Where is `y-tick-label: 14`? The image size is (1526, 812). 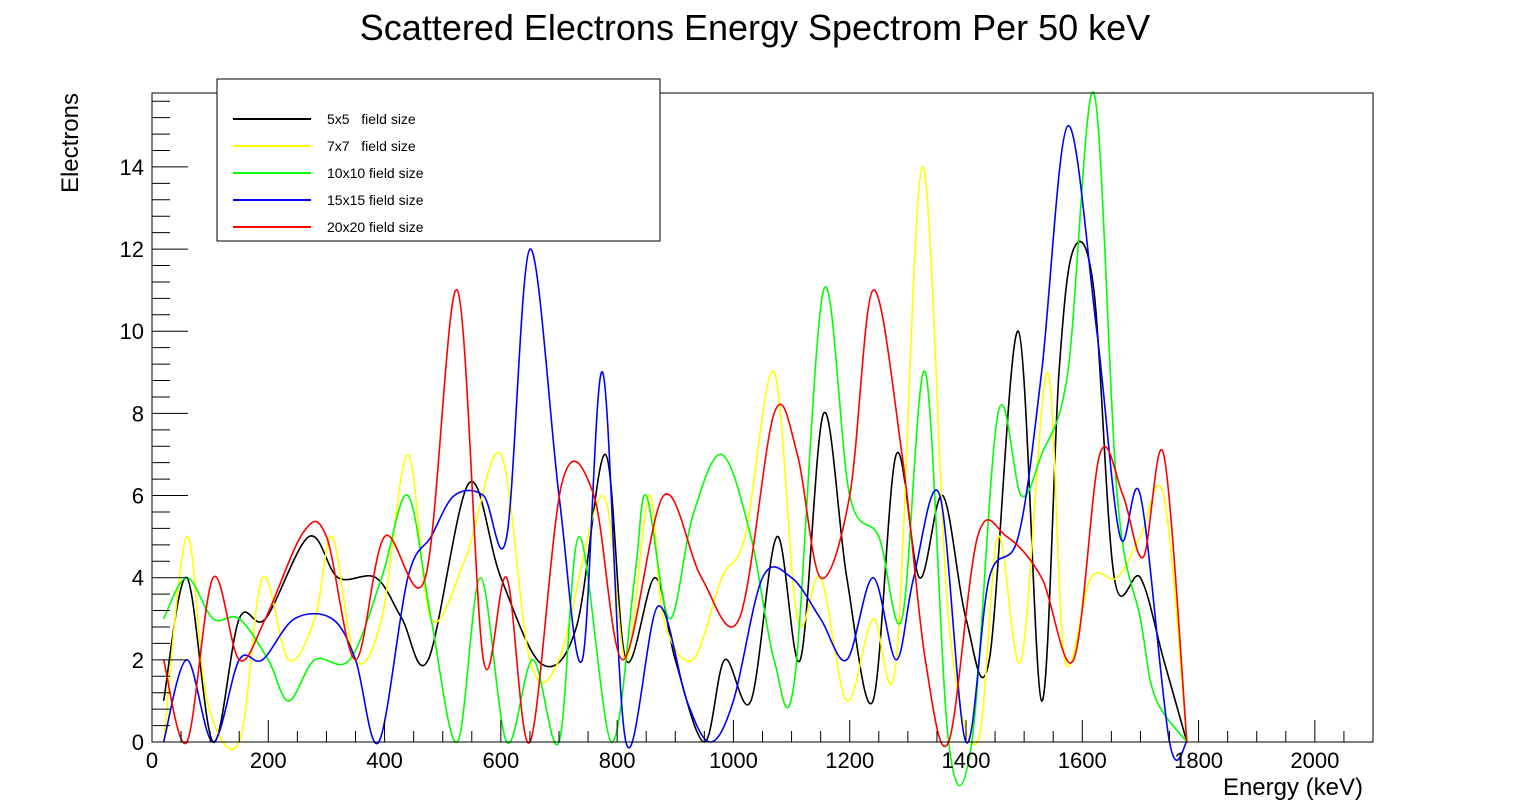 y-tick-label: 14 is located at coordinates (132, 167).